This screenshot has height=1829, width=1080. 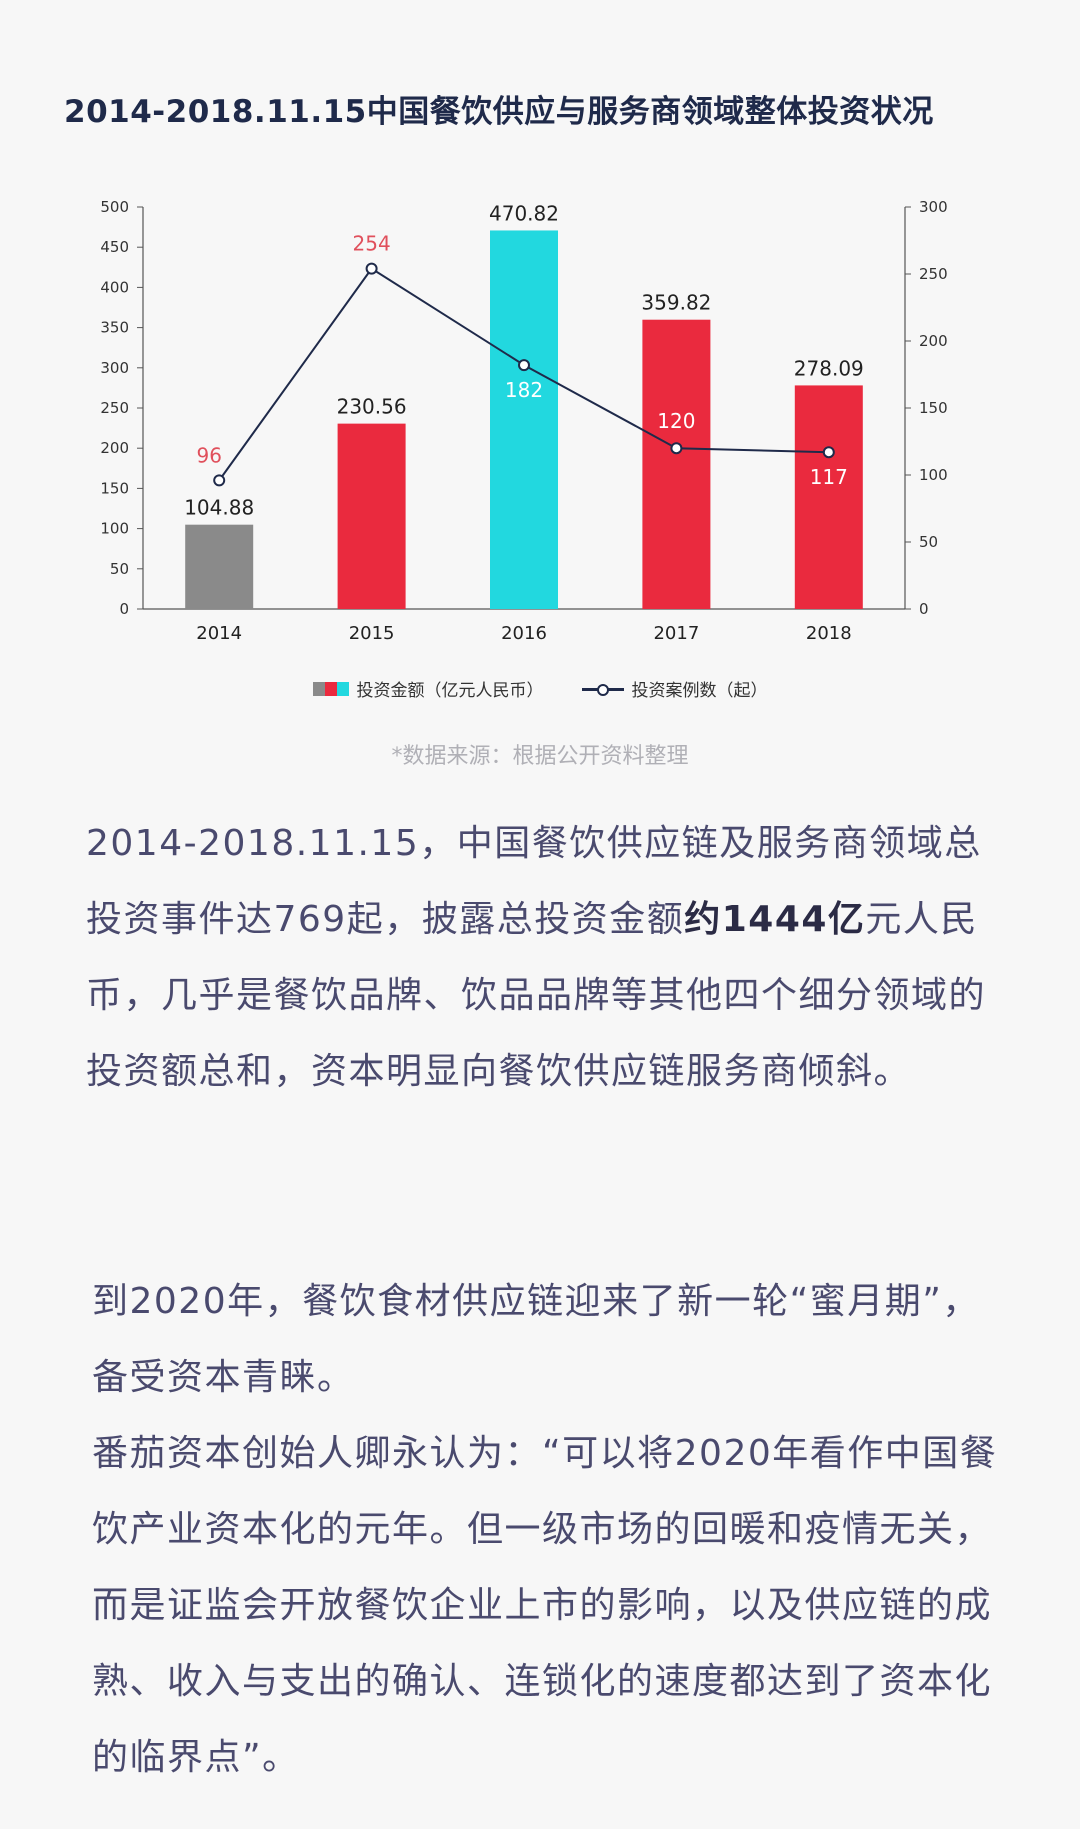 What do you see at coordinates (933, 341) in the screenshot?
I see `y-right-tick-label: 200` at bounding box center [933, 341].